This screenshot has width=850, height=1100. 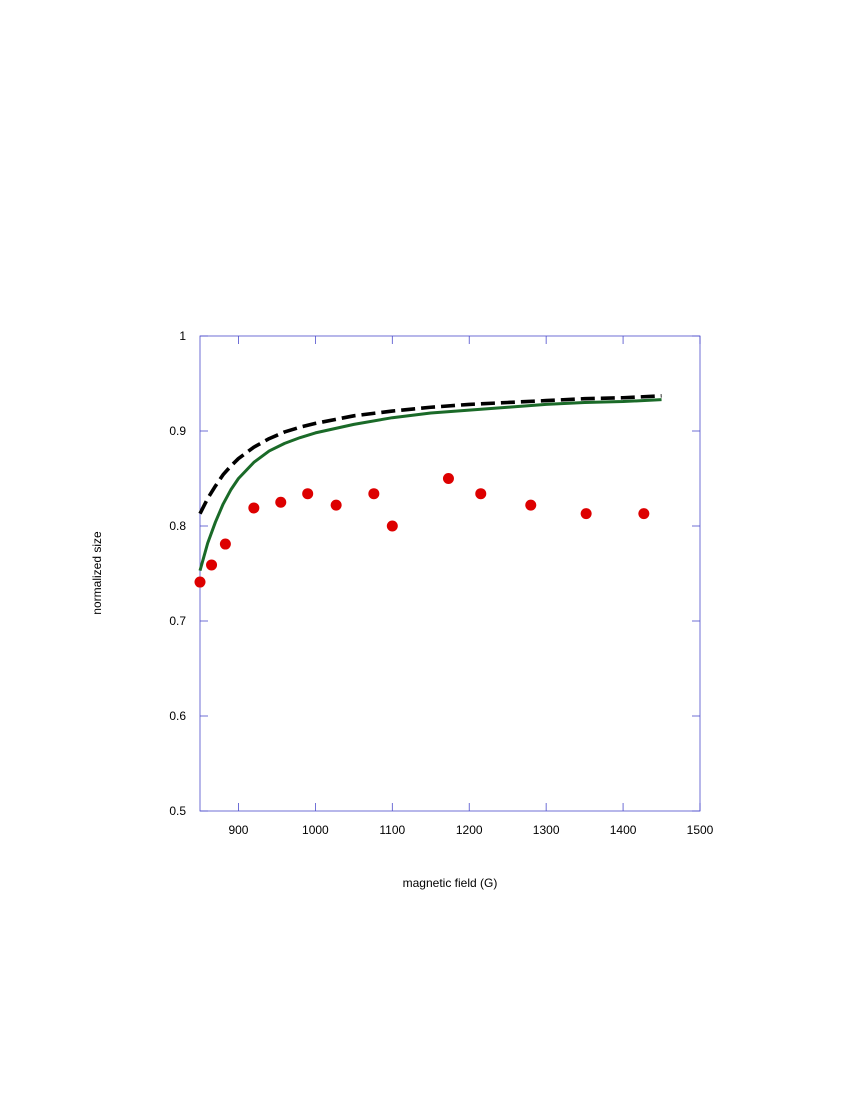 What do you see at coordinates (430, 454) in the screenshot?
I see `dashed-curve` at bounding box center [430, 454].